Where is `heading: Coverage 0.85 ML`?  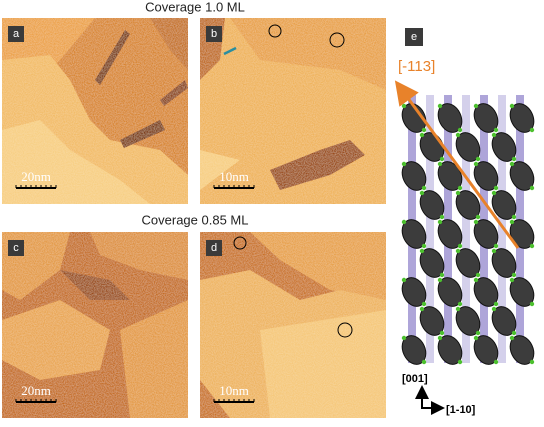
heading: Coverage 0.85 ML is located at coordinates (195, 219).